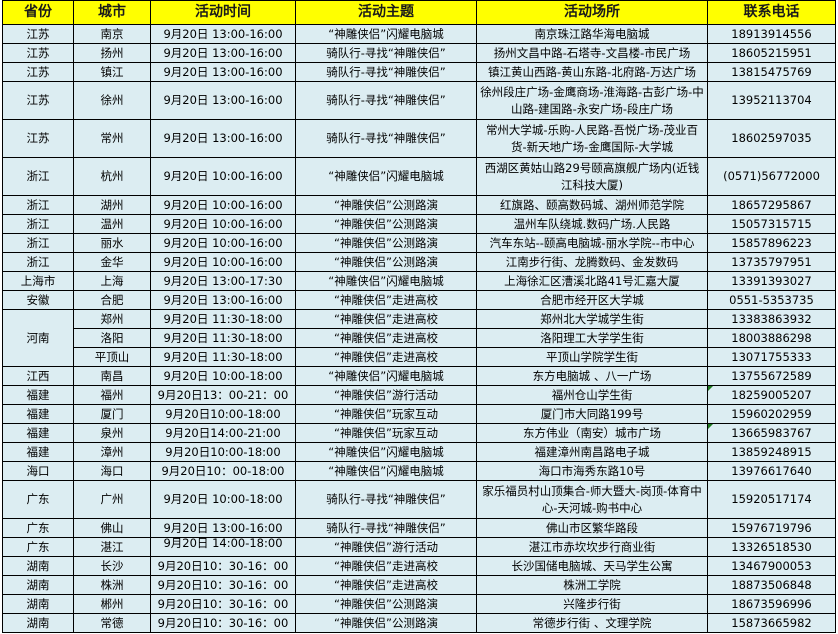  I want to click on venue-cell: 徐州段庄广场-金鹰商场-淮海路-古彭广场-中山路-建国路-永安广场-段庄广场, so click(592, 100).